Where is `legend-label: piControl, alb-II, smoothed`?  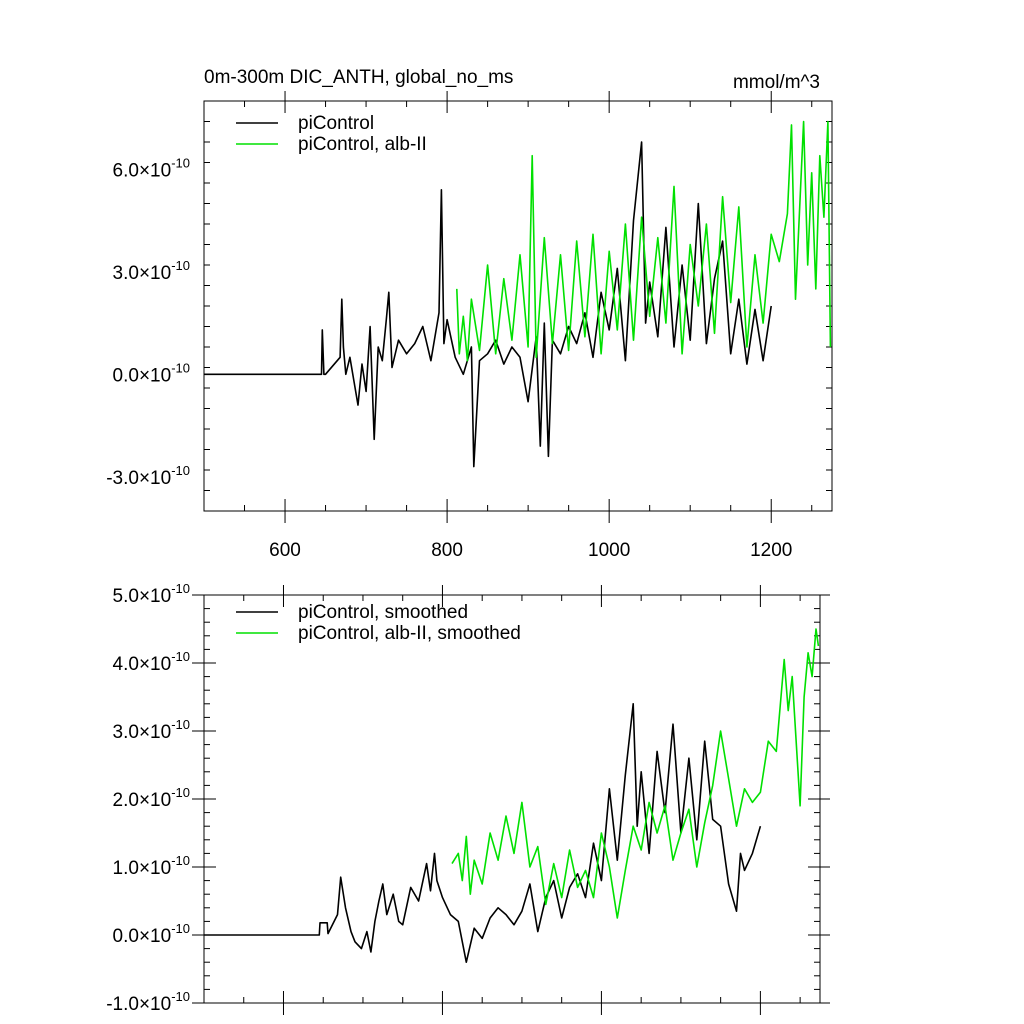 legend-label: piControl, alb-II, smoothed is located at coordinates (409, 633).